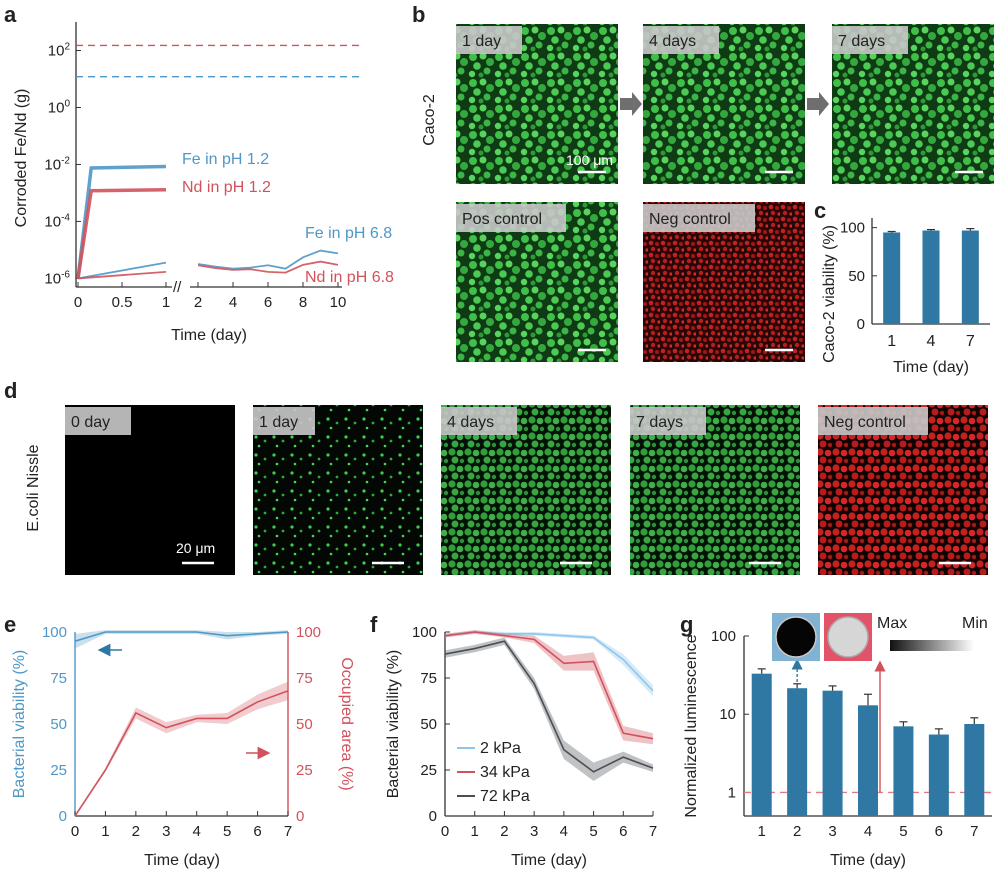 The image size is (1000, 883). Describe the element at coordinates (861, 41) in the screenshot. I see `micrograph-b-3-label: 7 days` at that location.